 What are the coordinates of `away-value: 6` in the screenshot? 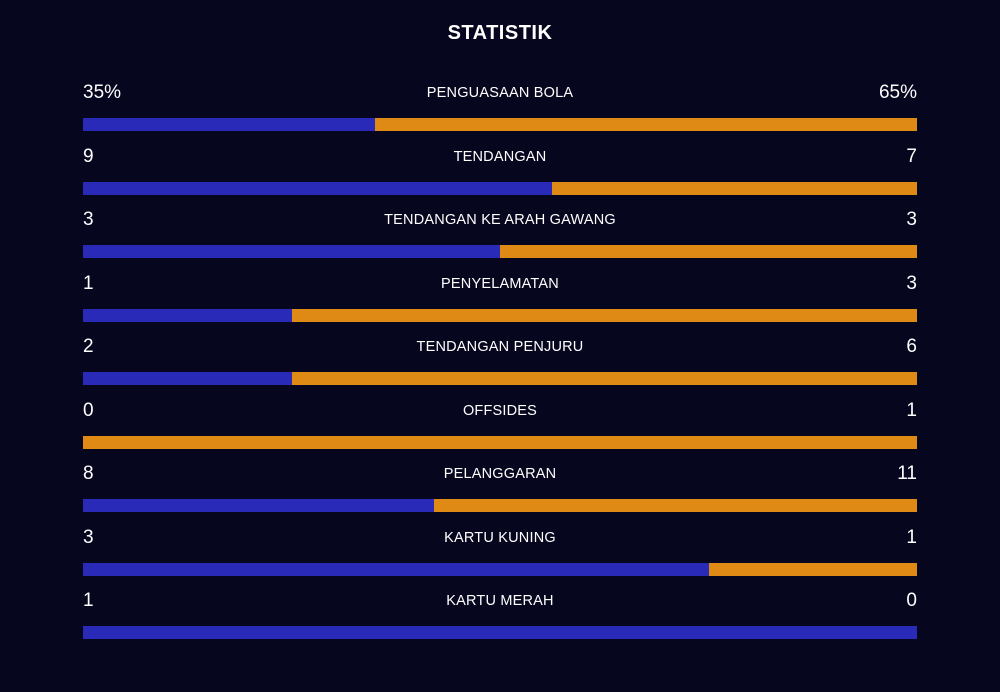 It's located at (911, 346).